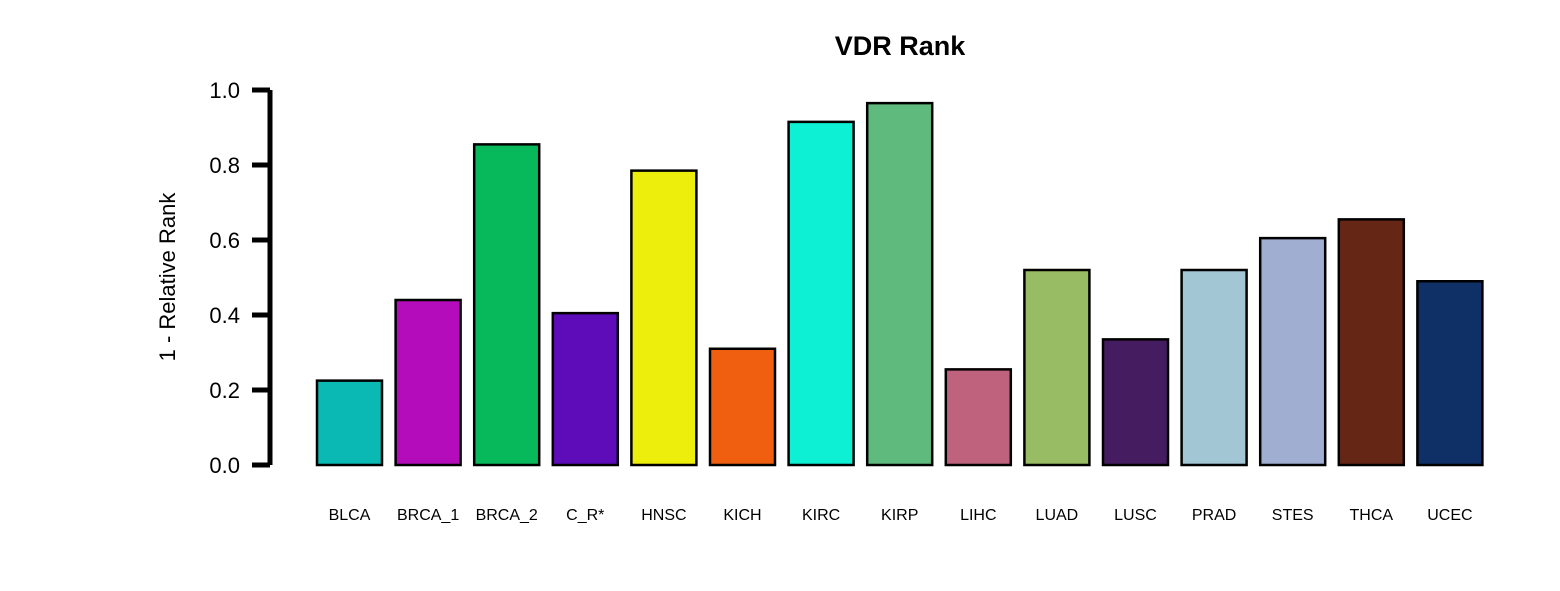  I want to click on bar-lusc, so click(1135, 402).